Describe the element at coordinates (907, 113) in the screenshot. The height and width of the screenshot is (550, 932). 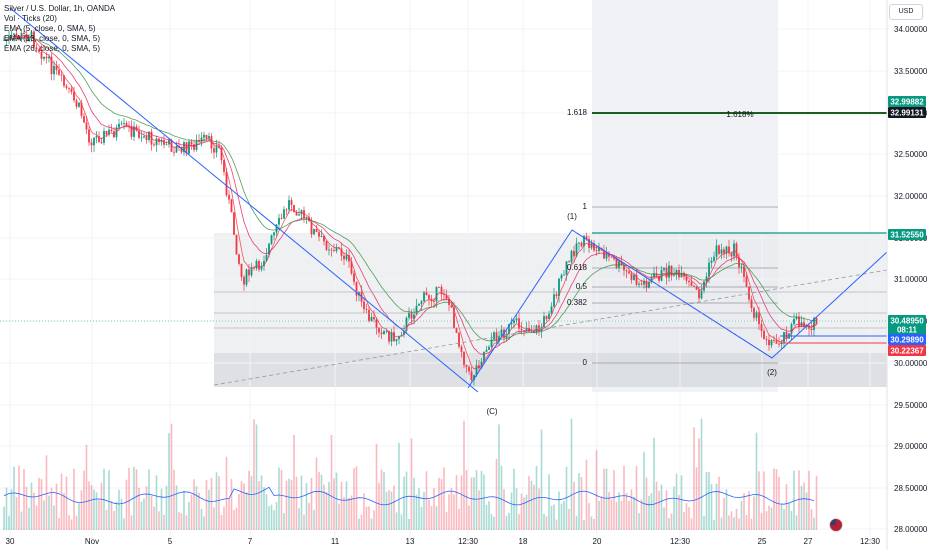
I see `price-tag-label: 32.99131` at that location.